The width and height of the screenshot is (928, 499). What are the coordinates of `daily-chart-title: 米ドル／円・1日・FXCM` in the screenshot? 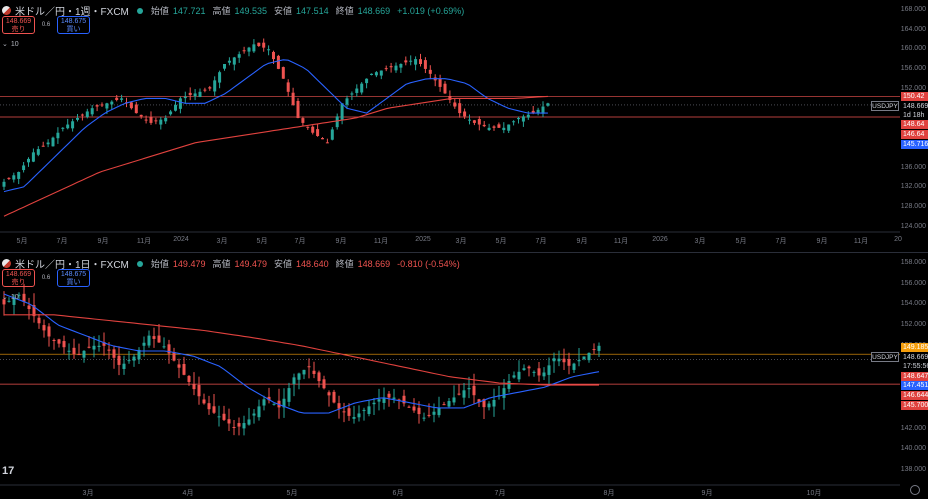 It's located at (72, 265).